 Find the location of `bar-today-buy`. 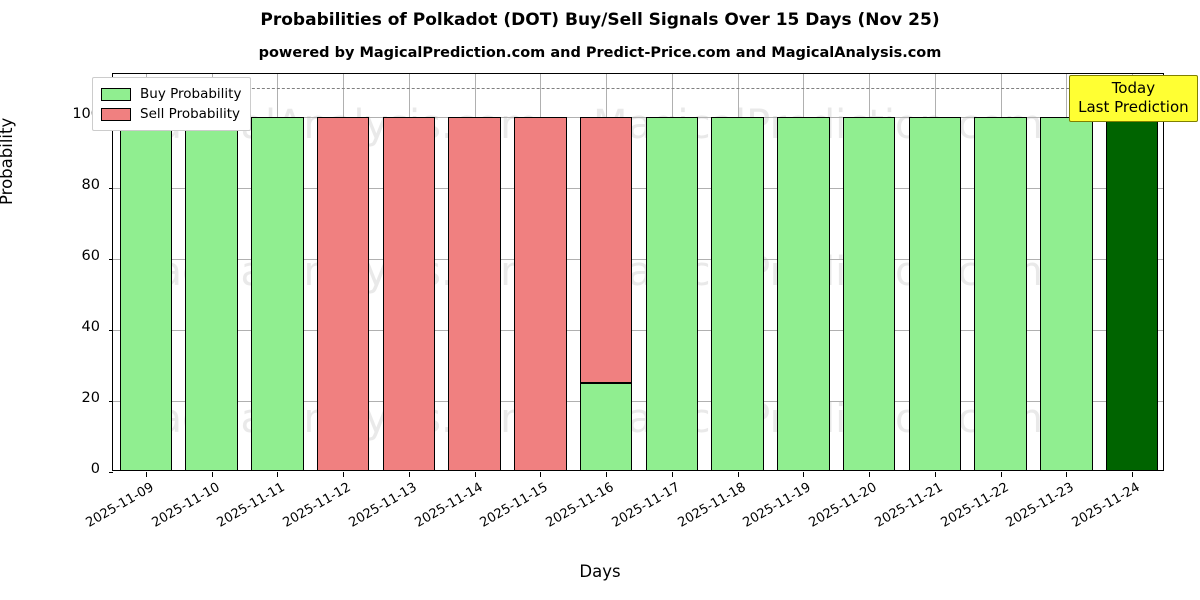

bar-today-buy is located at coordinates (1132, 293).